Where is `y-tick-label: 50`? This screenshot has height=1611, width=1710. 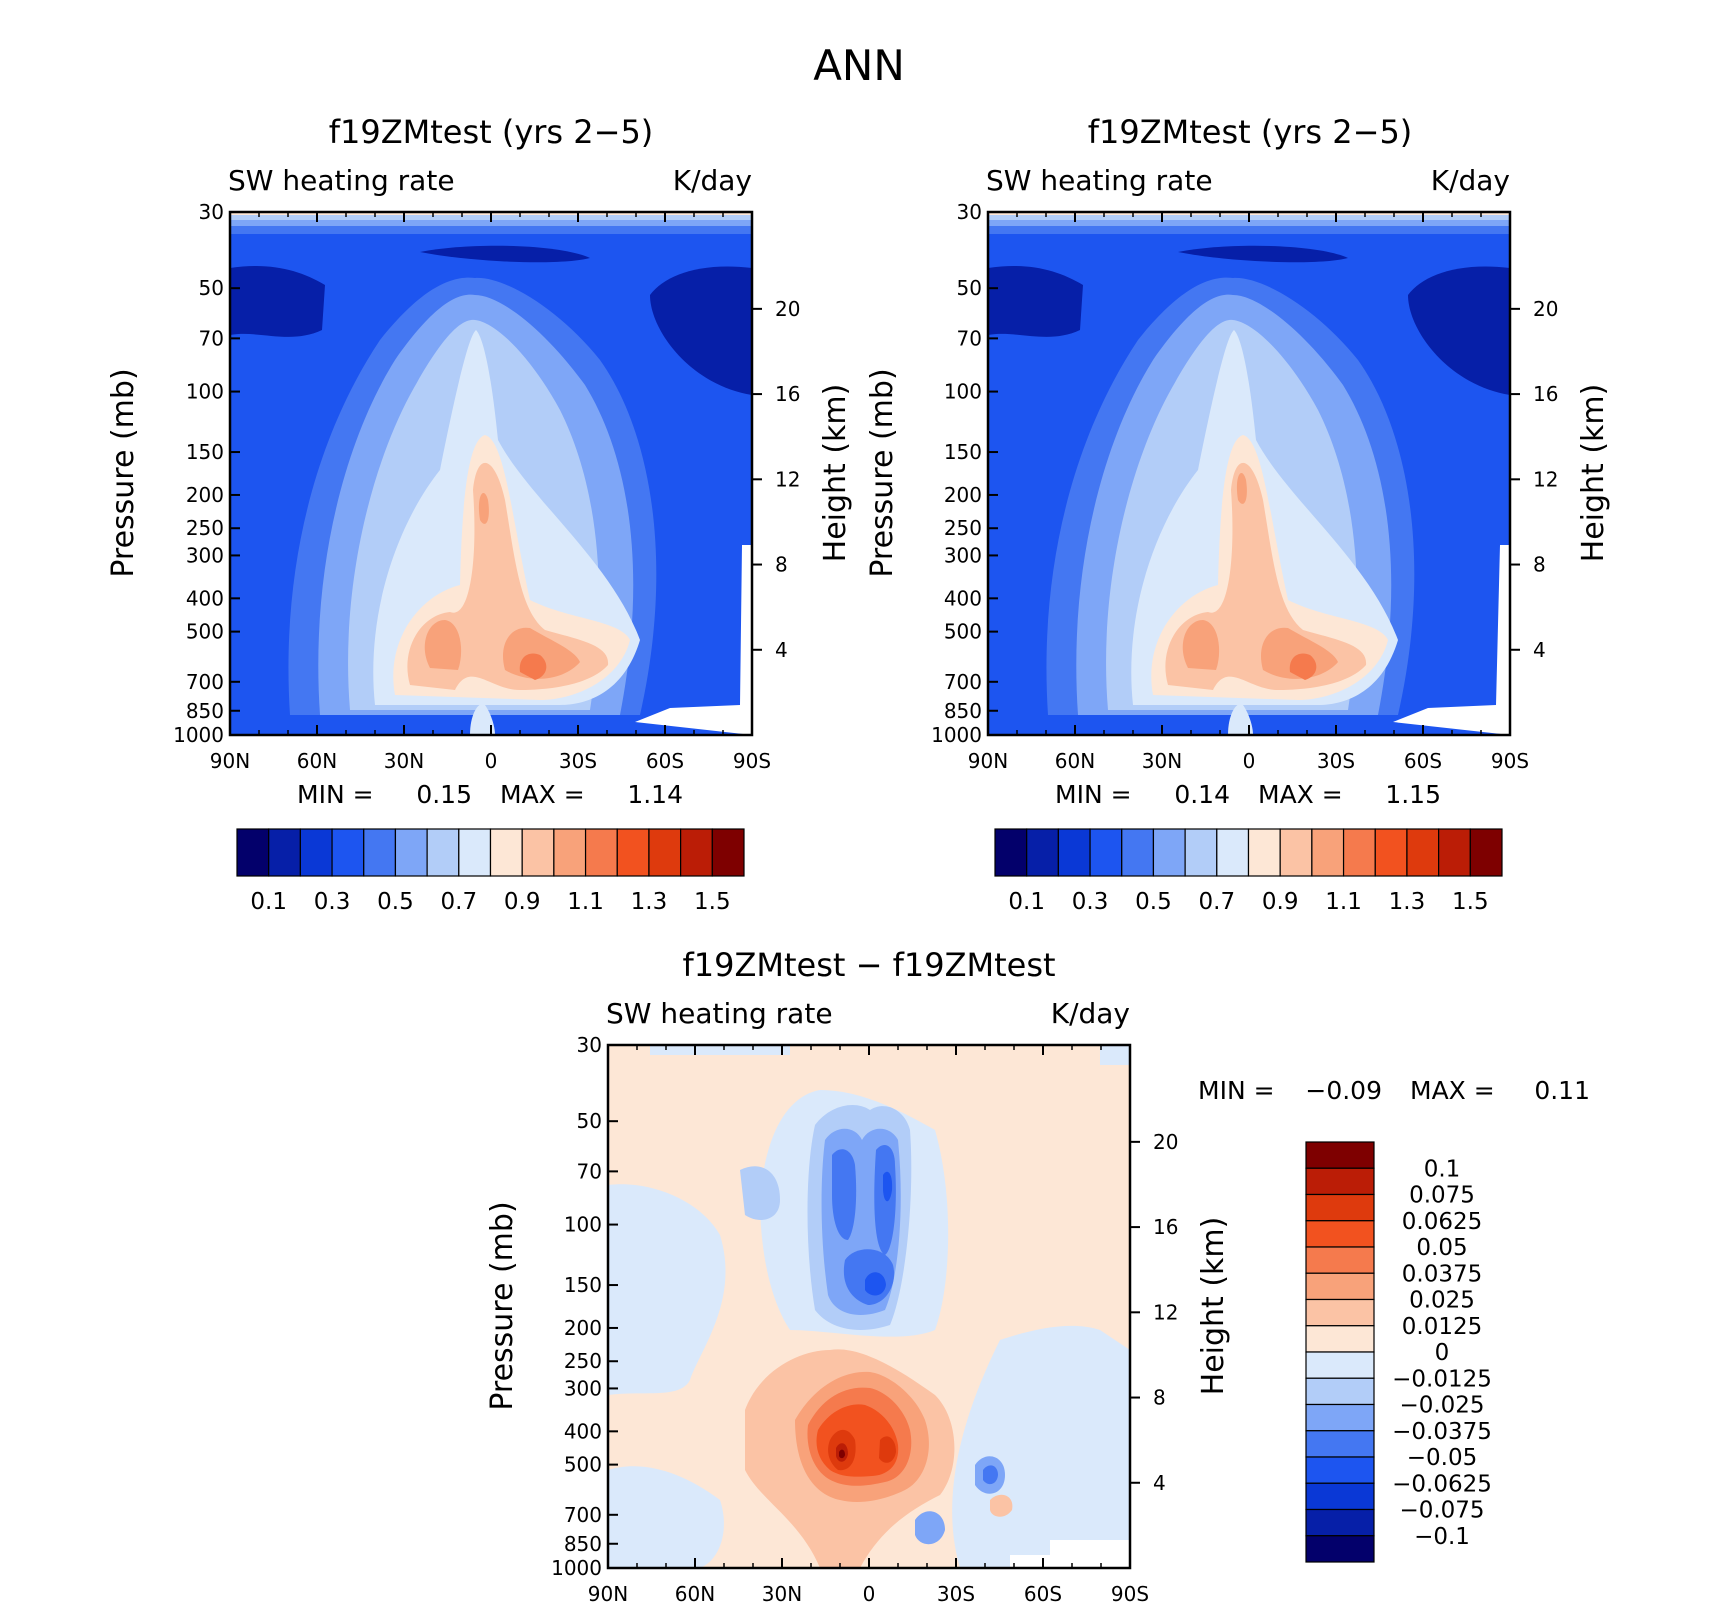 y-tick-label: 50 is located at coordinates (211, 288).